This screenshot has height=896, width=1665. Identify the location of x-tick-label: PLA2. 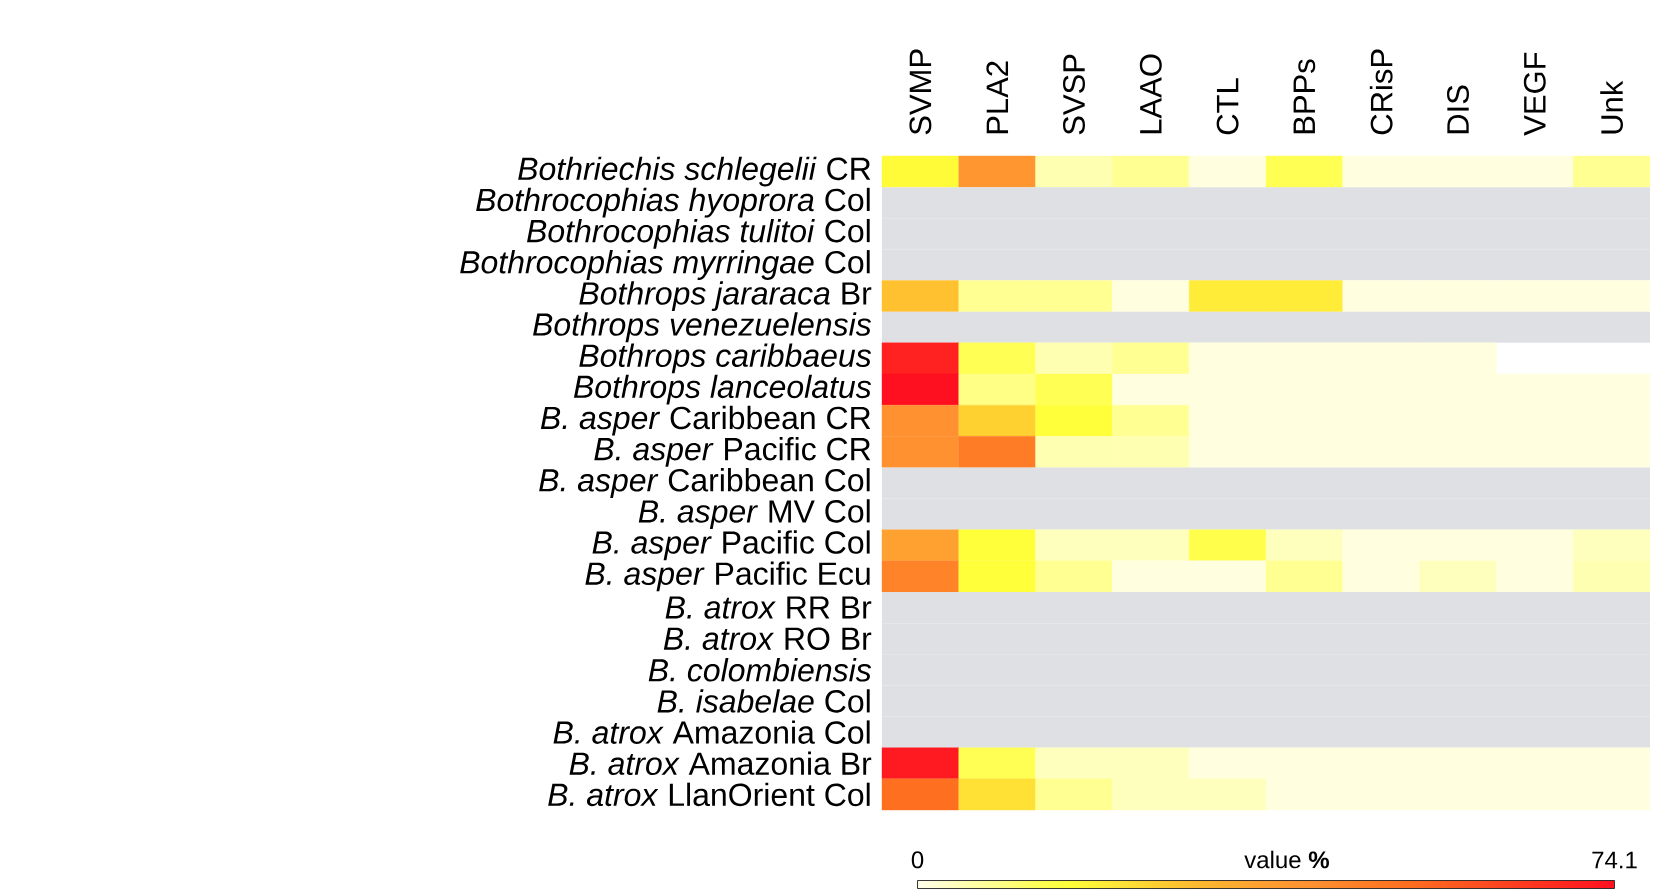
(997, 97).